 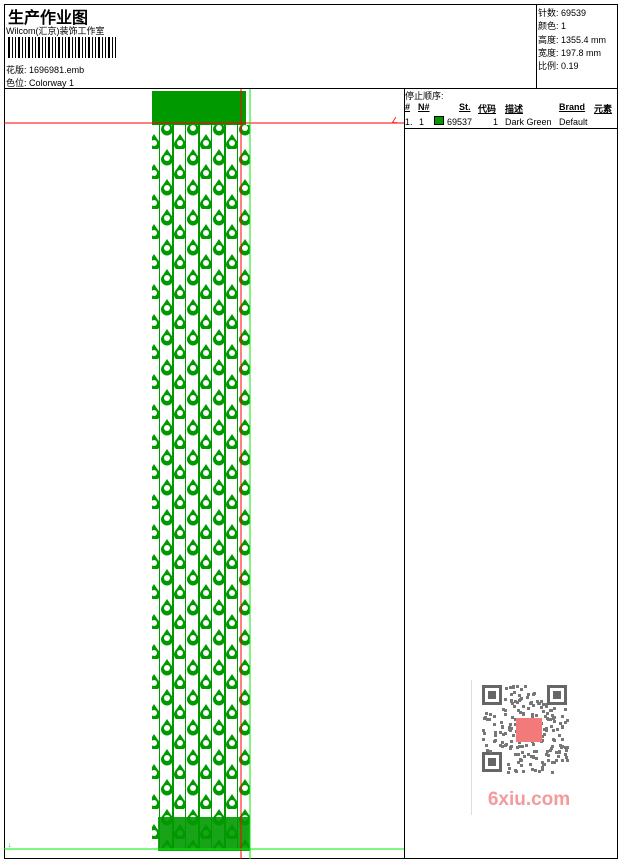 What do you see at coordinates (573, 122) in the screenshot?
I see `row-brand: Default` at bounding box center [573, 122].